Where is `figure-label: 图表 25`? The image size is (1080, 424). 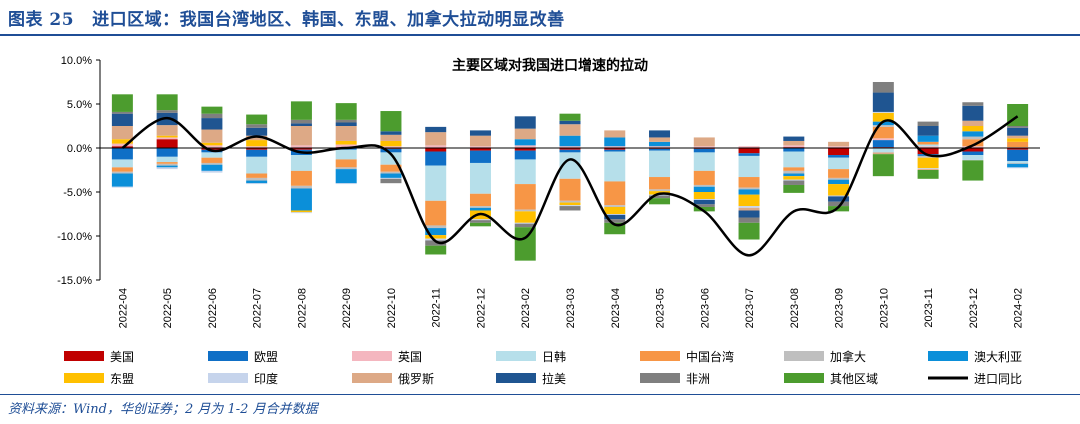 figure-label: 图表 25 is located at coordinates (41, 20).